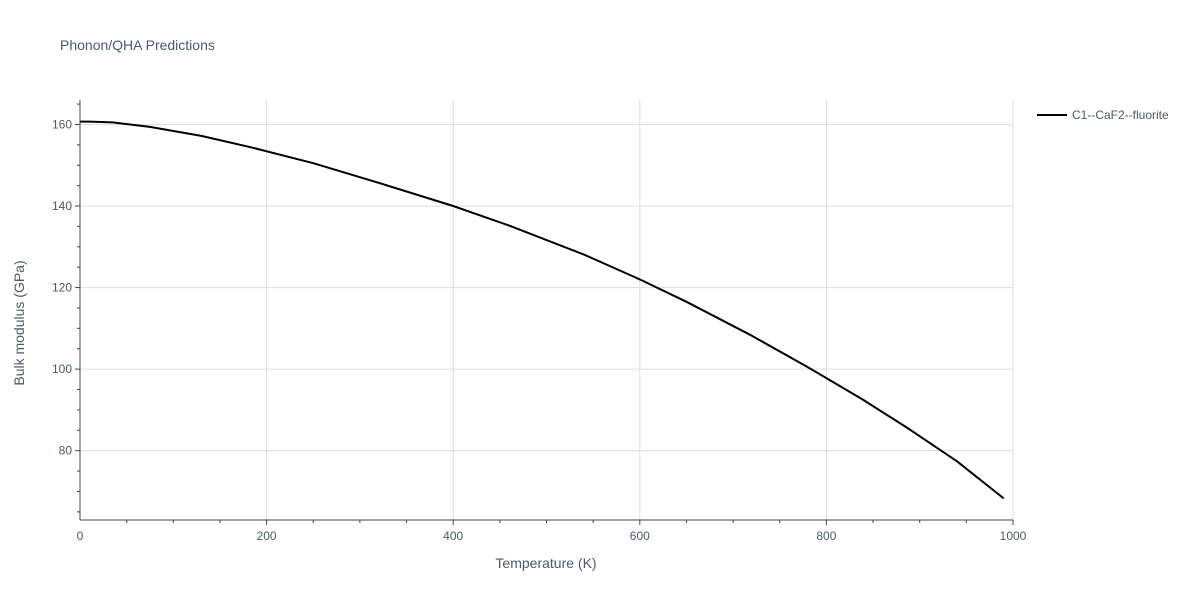 This screenshot has width=1200, height=605. What do you see at coordinates (826, 536) in the screenshot?
I see `x-tick-label: 800` at bounding box center [826, 536].